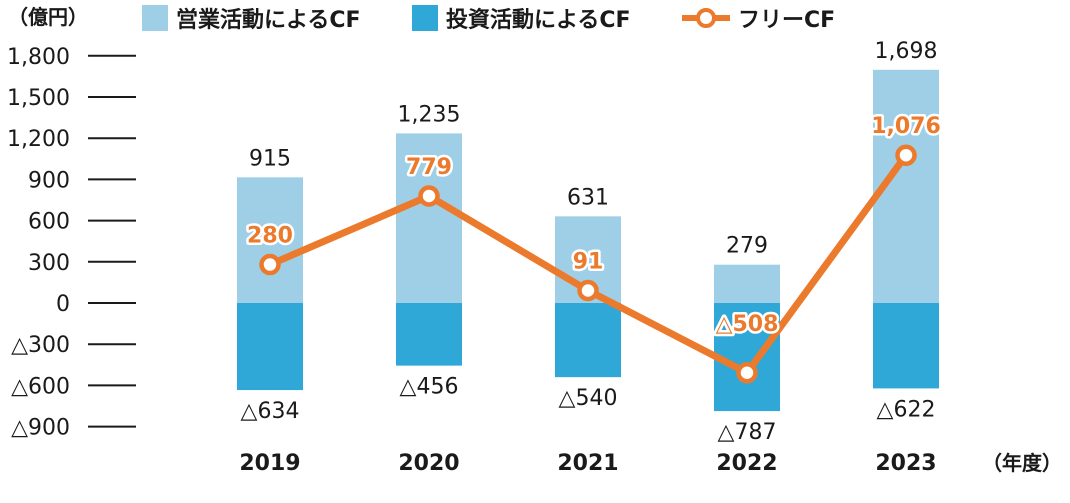 The height and width of the screenshot is (503, 1070). I want to click on x-axis: 2019 2020 2021 2022 2023, so click(587, 463).